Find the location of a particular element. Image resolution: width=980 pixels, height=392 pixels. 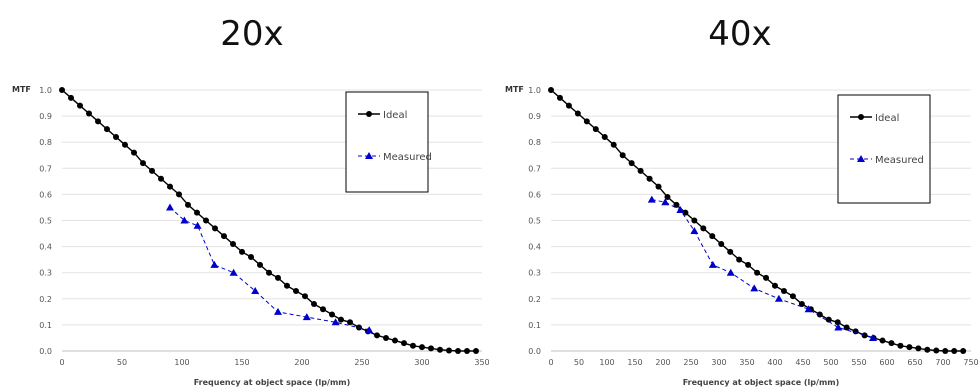

x-axis-label: Frequency at object space (lp/mm) is located at coordinates (761, 382).